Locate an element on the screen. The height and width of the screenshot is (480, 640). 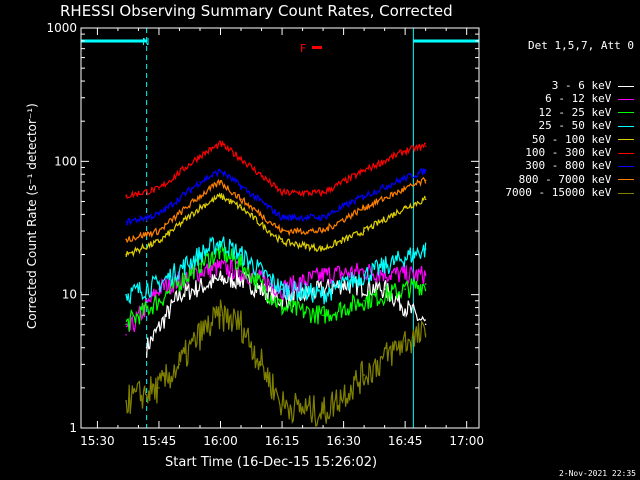
legend-entry: 6 - 12 keV is located at coordinates (569, 98).